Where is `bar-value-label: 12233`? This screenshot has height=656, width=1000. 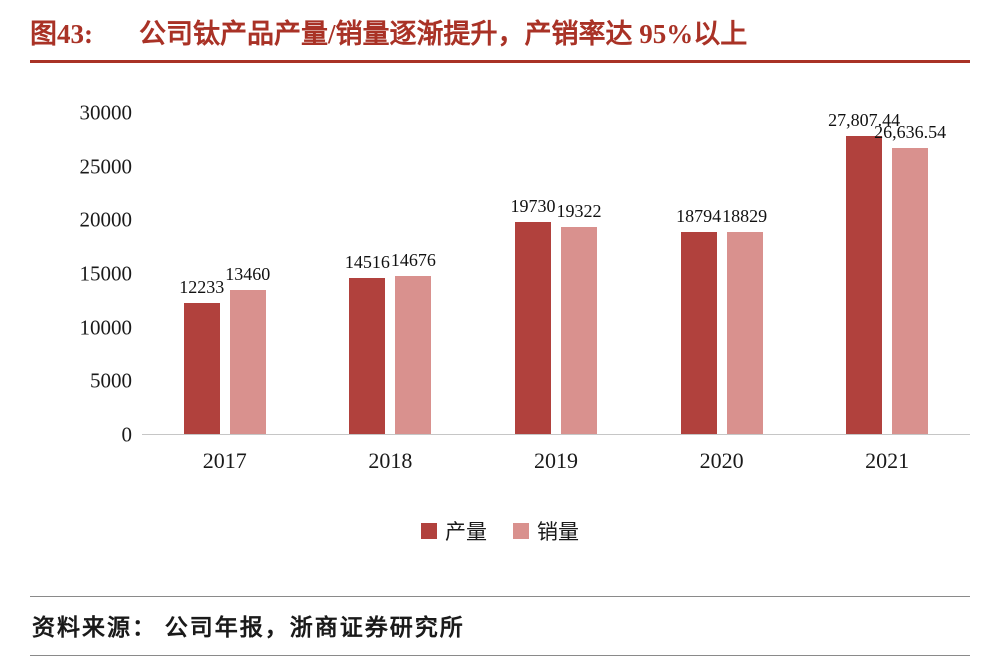 bar-value-label: 12233 is located at coordinates (202, 286).